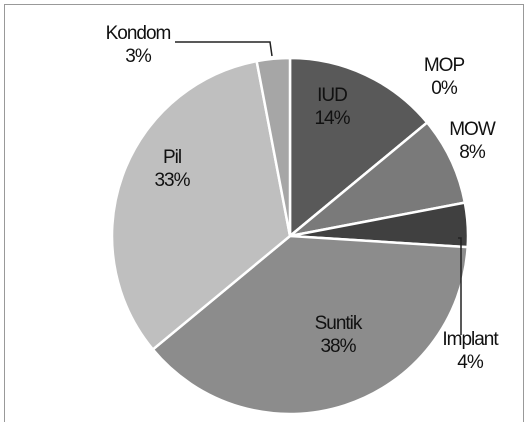 This screenshot has height=422, width=528. What do you see at coordinates (332, 107) in the screenshot?
I see `data-label: IUD 14%` at bounding box center [332, 107].